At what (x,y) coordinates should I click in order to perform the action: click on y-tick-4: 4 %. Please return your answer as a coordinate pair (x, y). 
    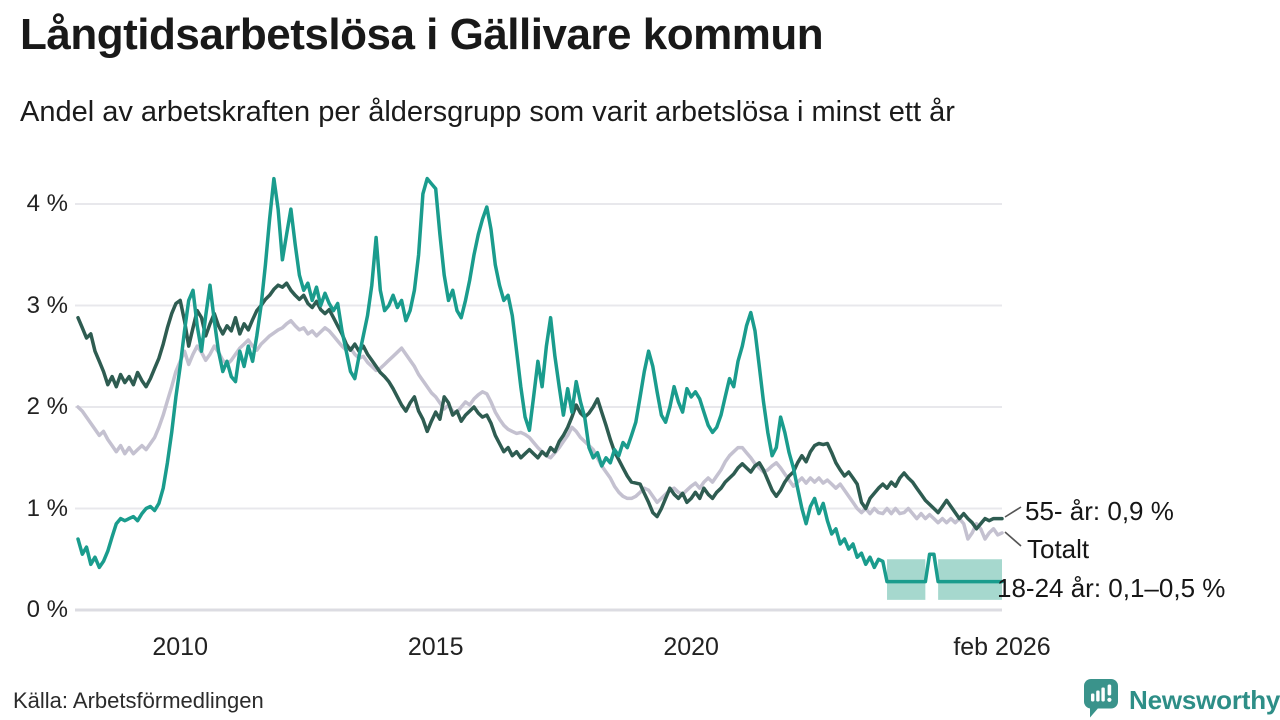
    Looking at the image, I should click on (47, 203).